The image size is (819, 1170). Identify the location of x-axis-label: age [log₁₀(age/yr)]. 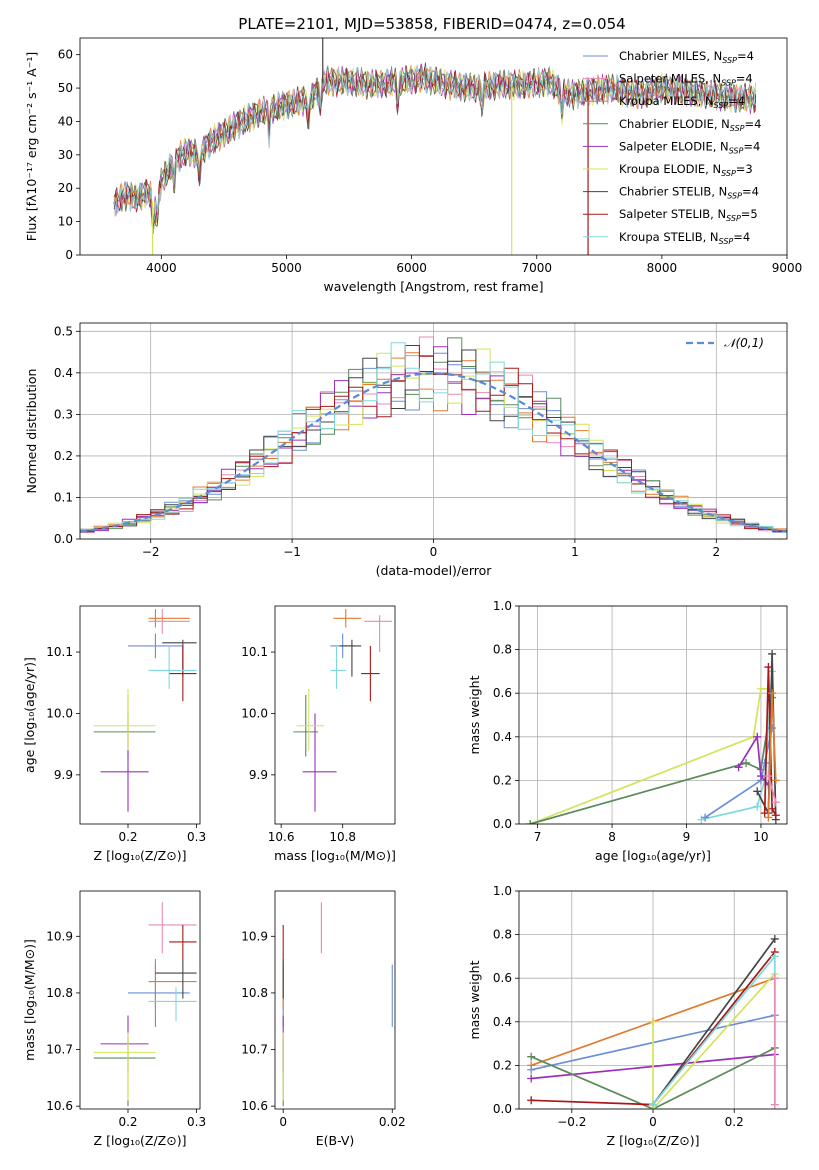
(653, 855).